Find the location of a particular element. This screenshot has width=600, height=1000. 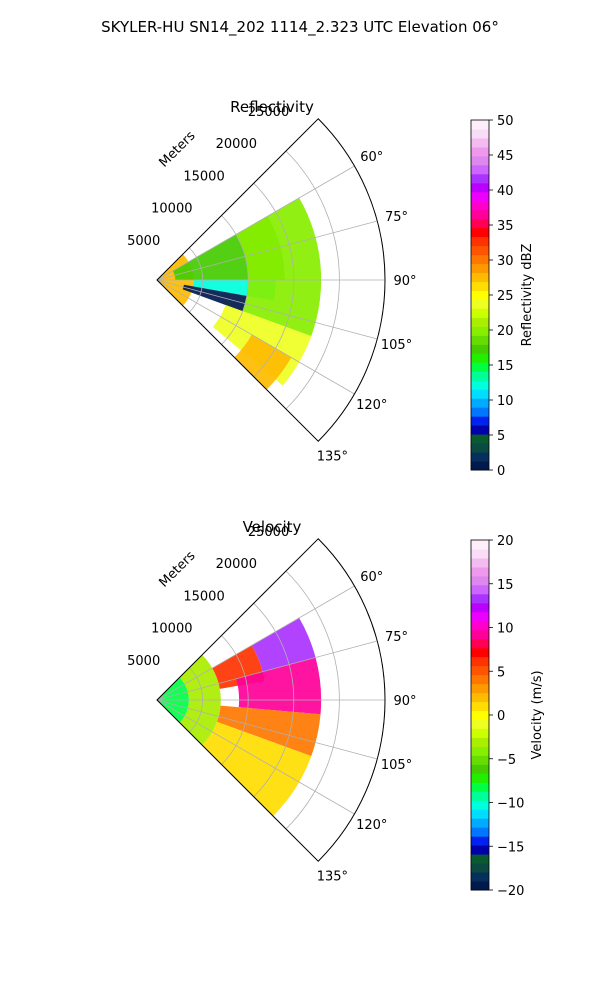

reflectivity-grid is located at coordinates (271, 280).